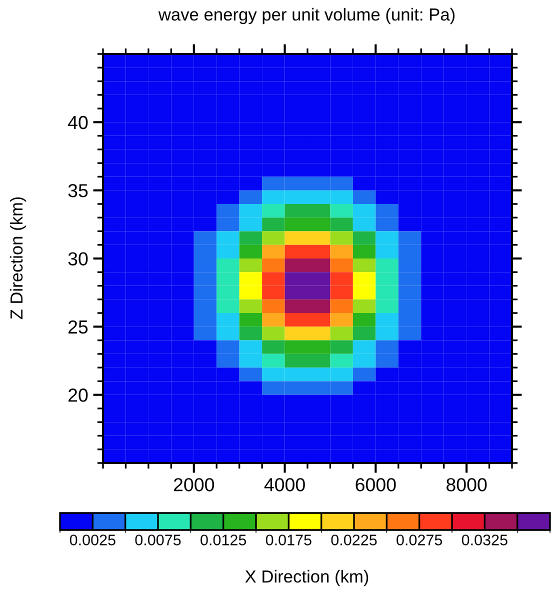 The height and width of the screenshot is (591, 553). Describe the element at coordinates (78, 327) in the screenshot. I see `y-tick-label: 25` at that location.